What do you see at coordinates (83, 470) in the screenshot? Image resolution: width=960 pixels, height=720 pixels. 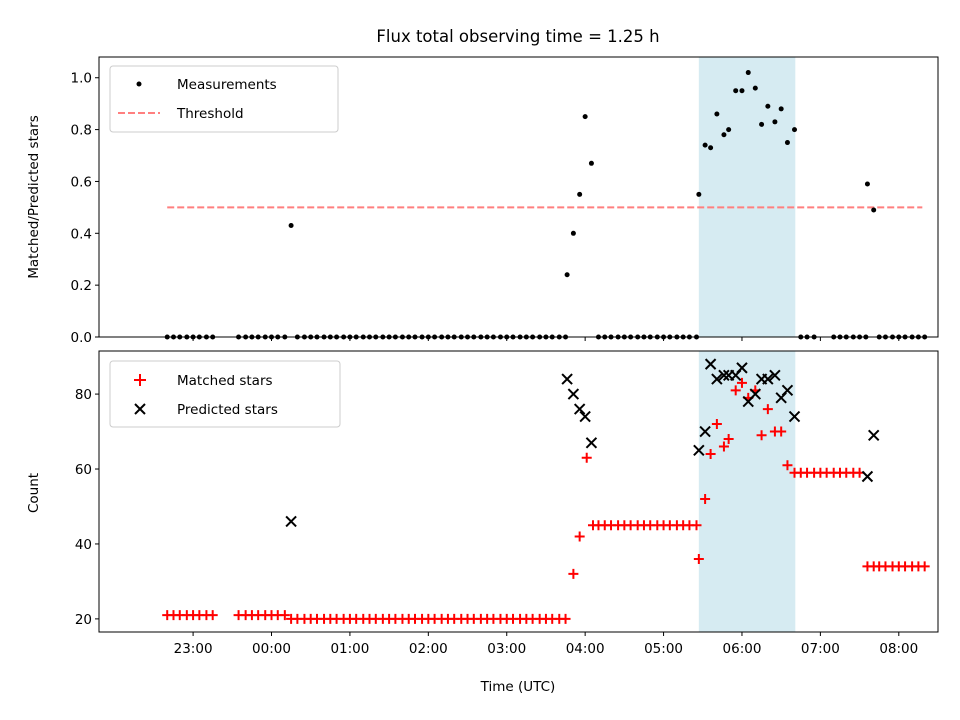 I see `bottom-y-tick-label: 60` at bounding box center [83, 470].